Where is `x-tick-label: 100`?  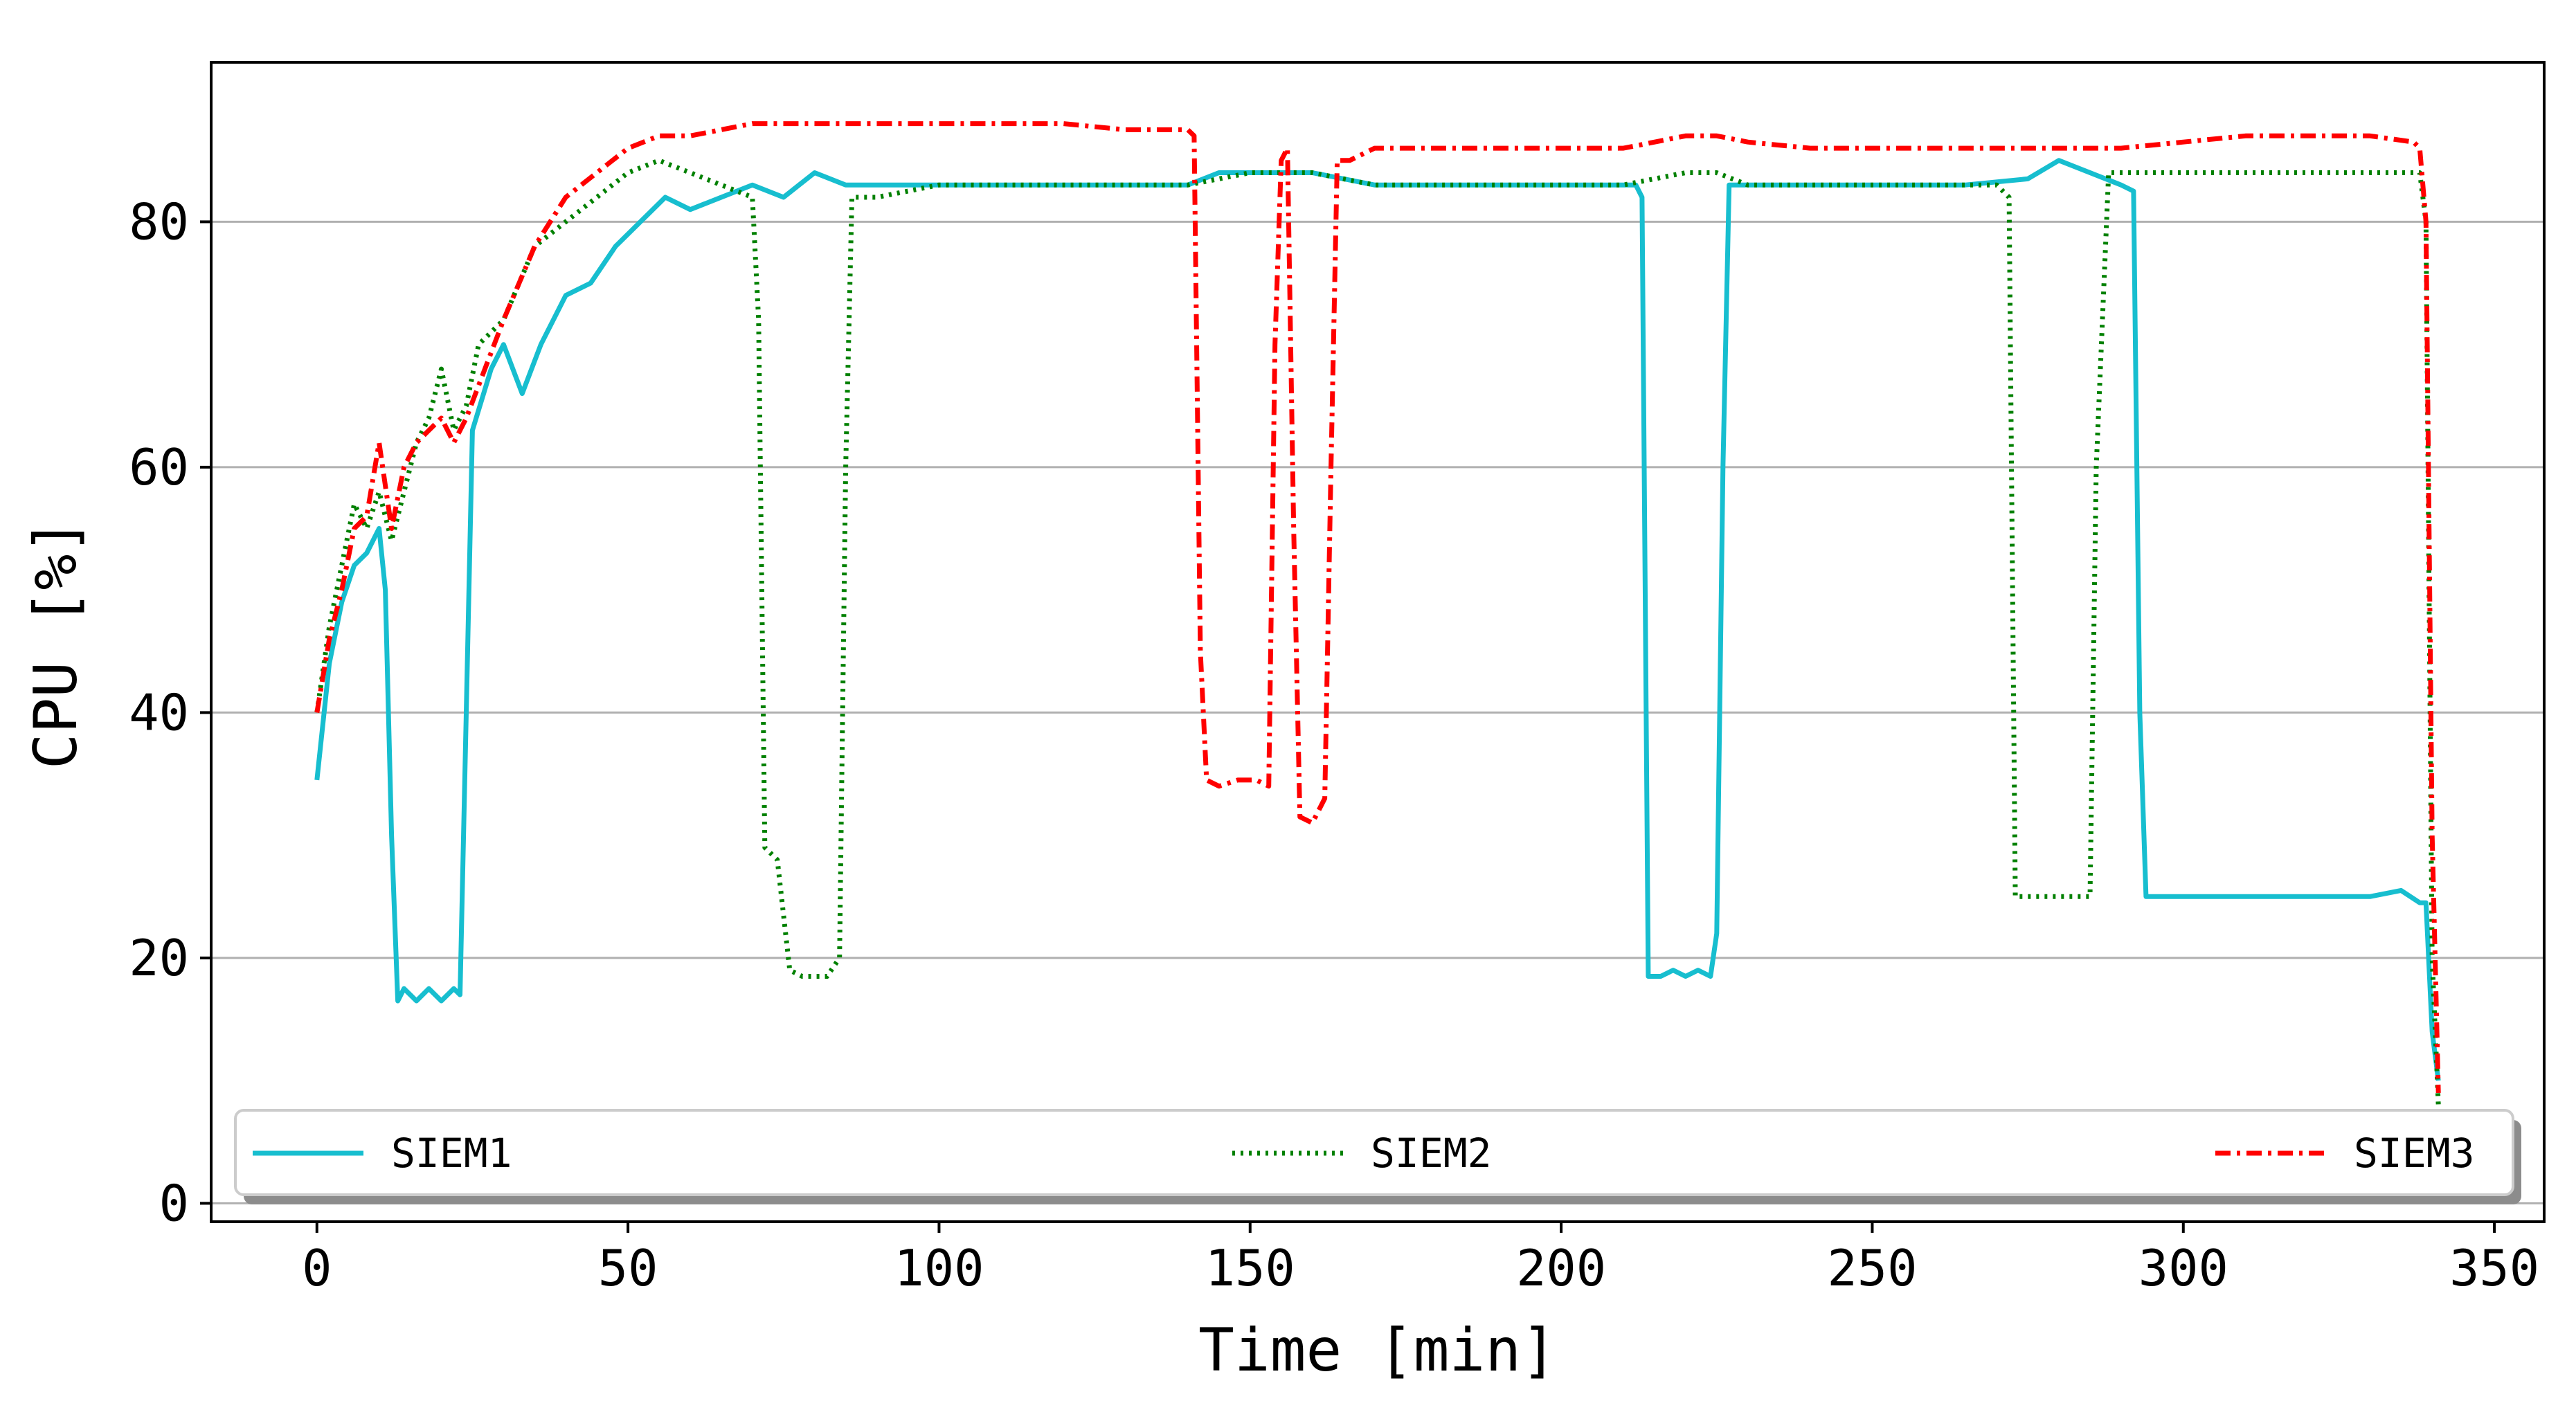 x-tick-label: 100 is located at coordinates (939, 1268).